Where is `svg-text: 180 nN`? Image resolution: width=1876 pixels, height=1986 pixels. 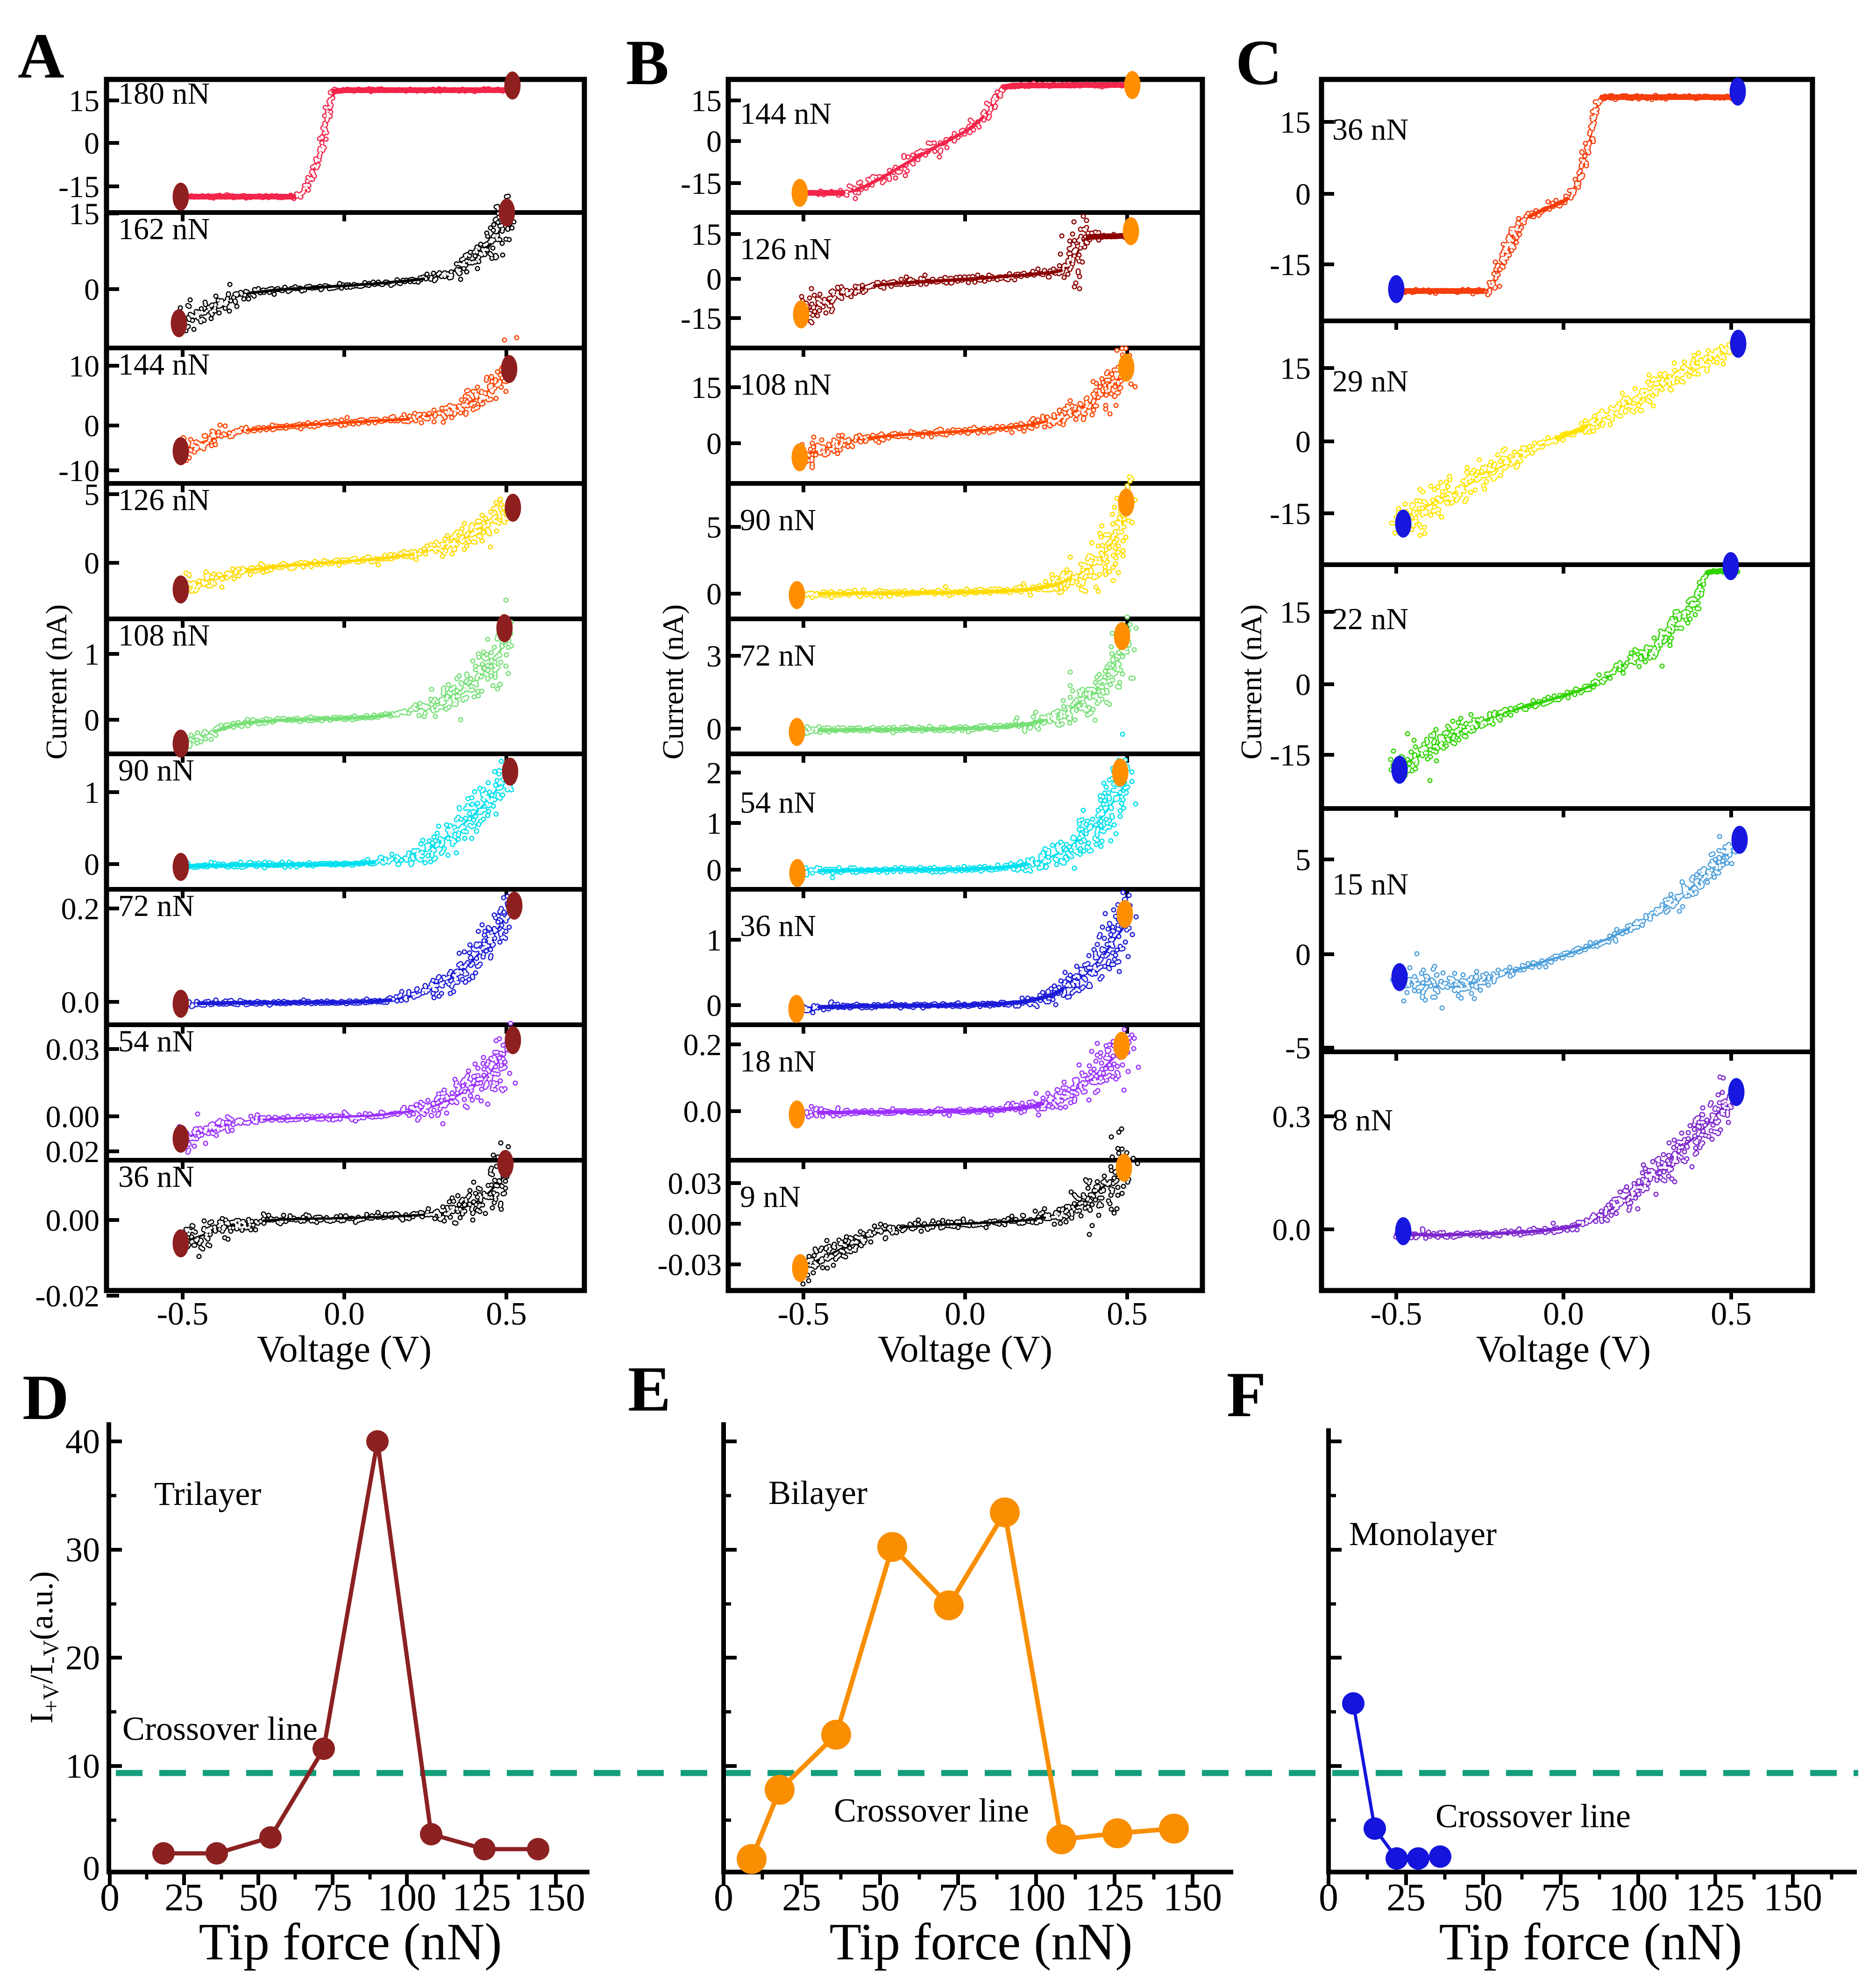 svg-text: 180 nN is located at coordinates (164, 94).